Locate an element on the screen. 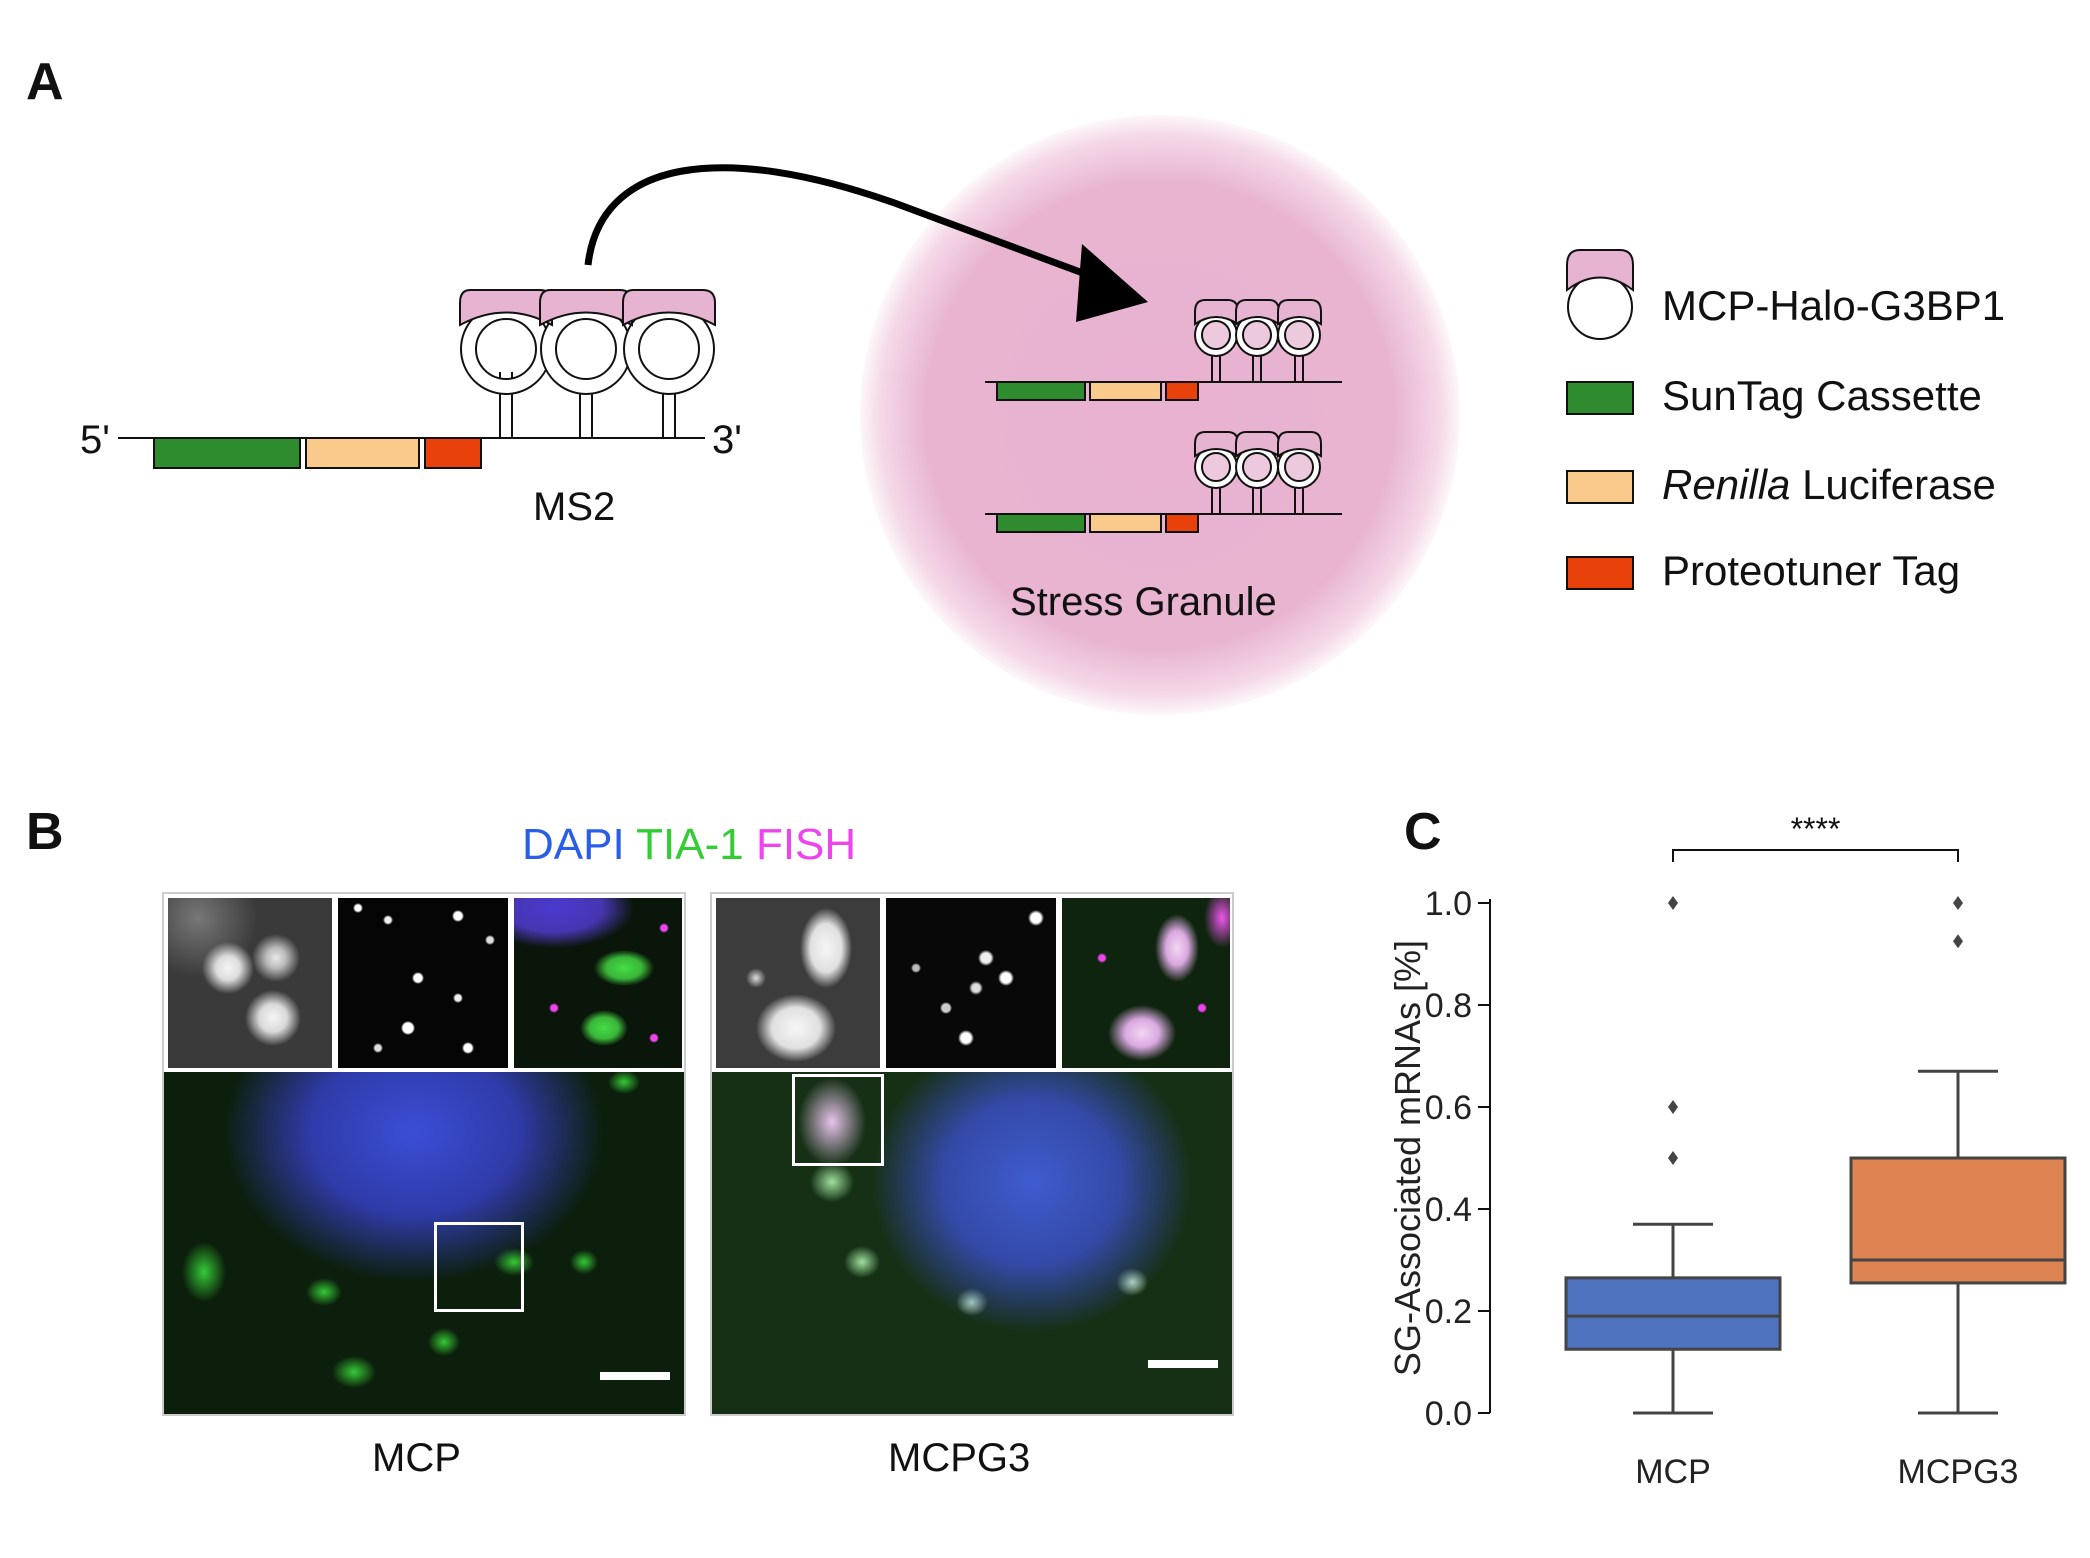 Image resolution: width=2090 pixels, height=1558 pixels. x-tick-label: MCPG3 is located at coordinates (1958, 1472).